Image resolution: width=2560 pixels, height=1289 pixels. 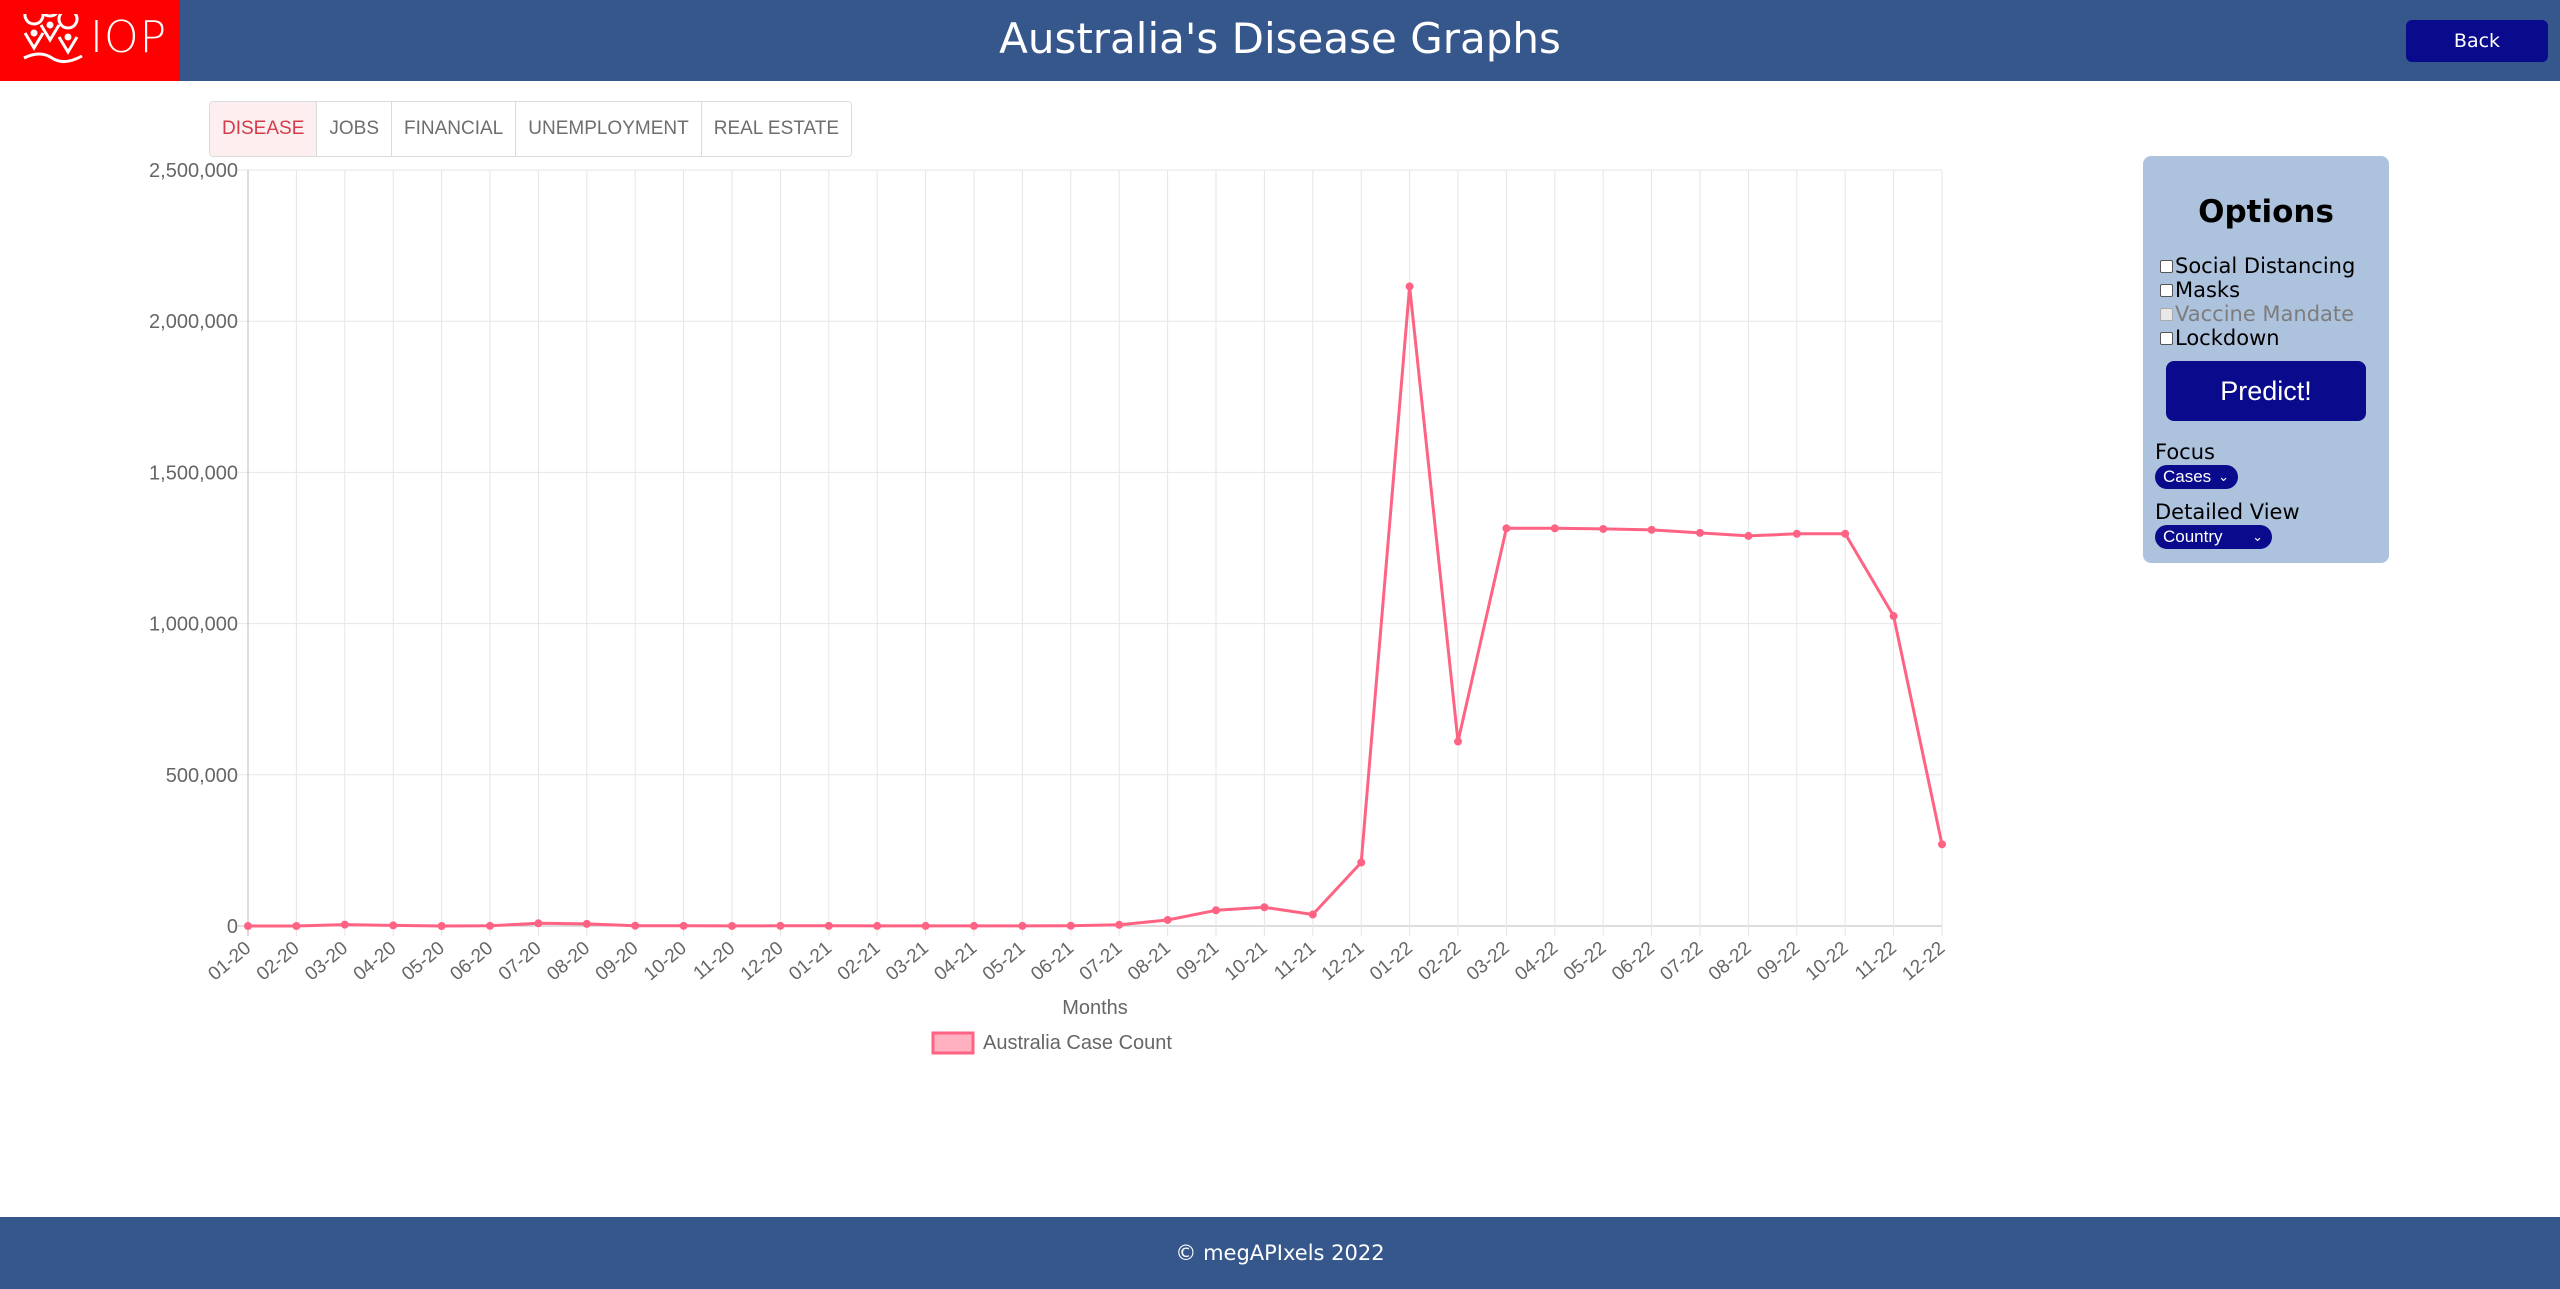 I want to click on x-tick-label: 07-21, so click(x=1101, y=961).